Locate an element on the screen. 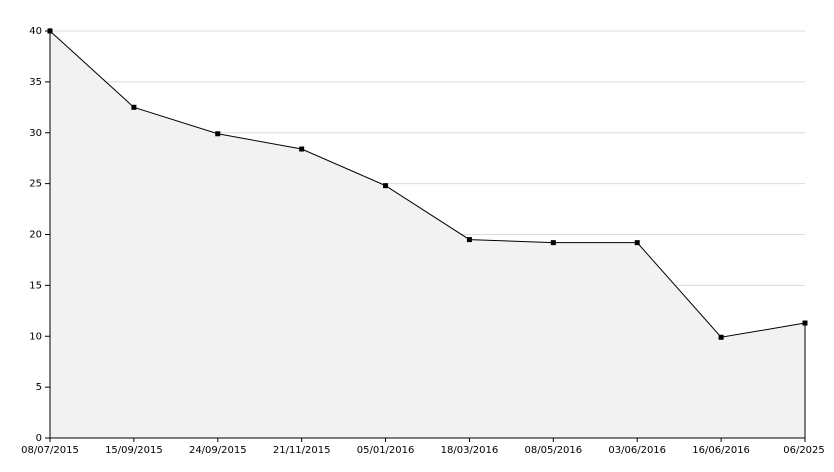 The width and height of the screenshot is (834, 472). x-tick-label: 18/03/2016 is located at coordinates (470, 450).